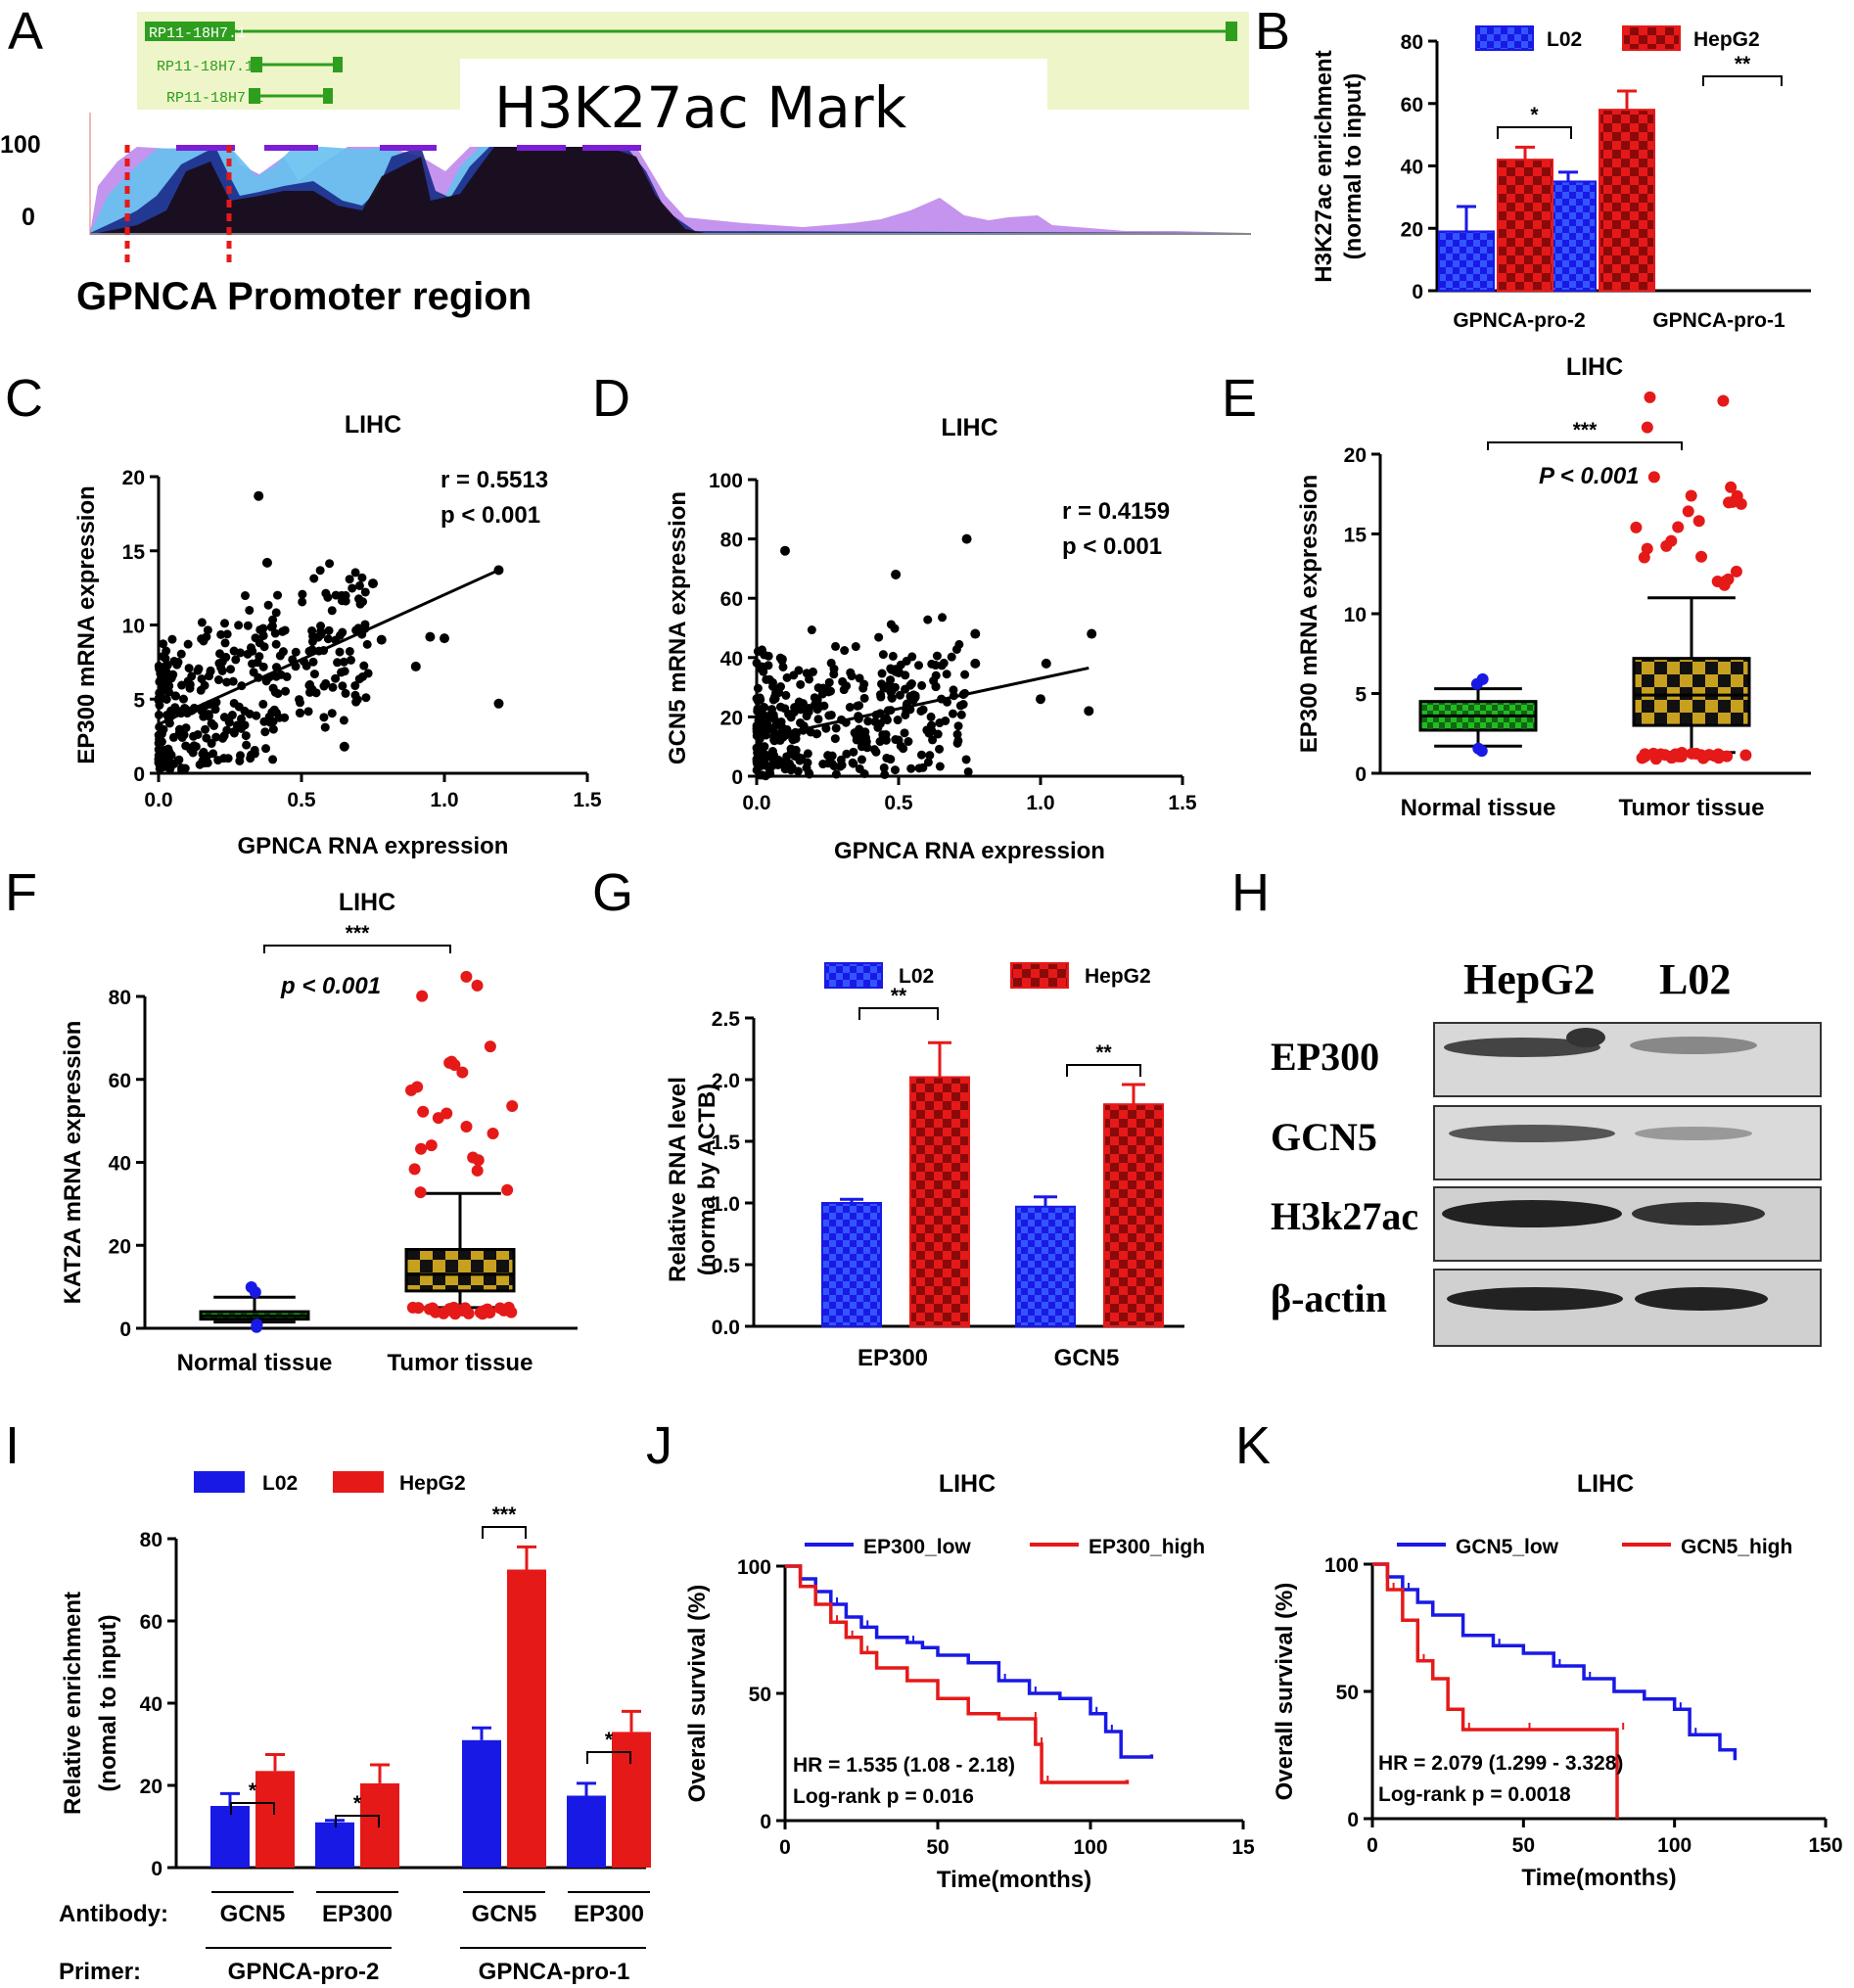  What do you see at coordinates (151, 1540) in the screenshot?
I see `y-tick-label: 80` at bounding box center [151, 1540].